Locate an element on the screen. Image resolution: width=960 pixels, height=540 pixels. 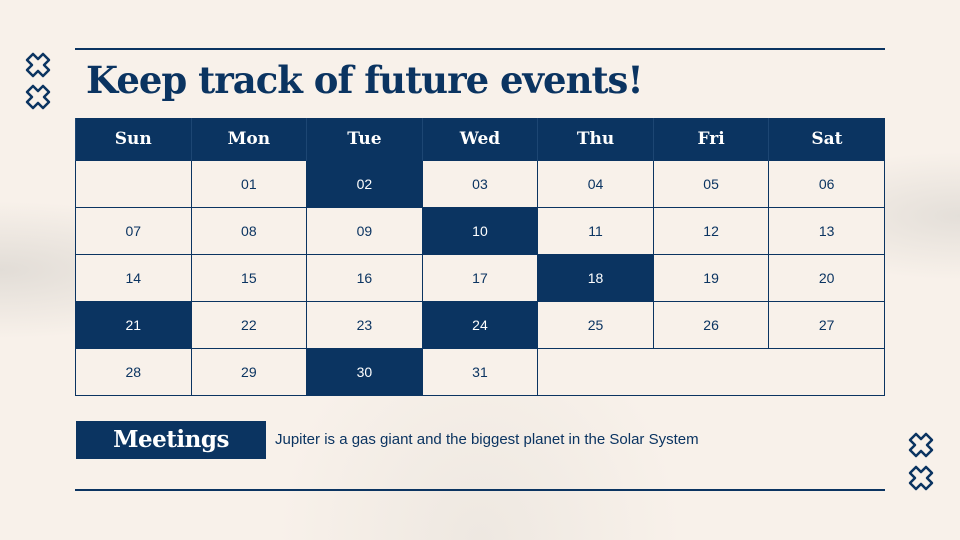
calendar-week: 28 29 30 31 is located at coordinates (480, 371).